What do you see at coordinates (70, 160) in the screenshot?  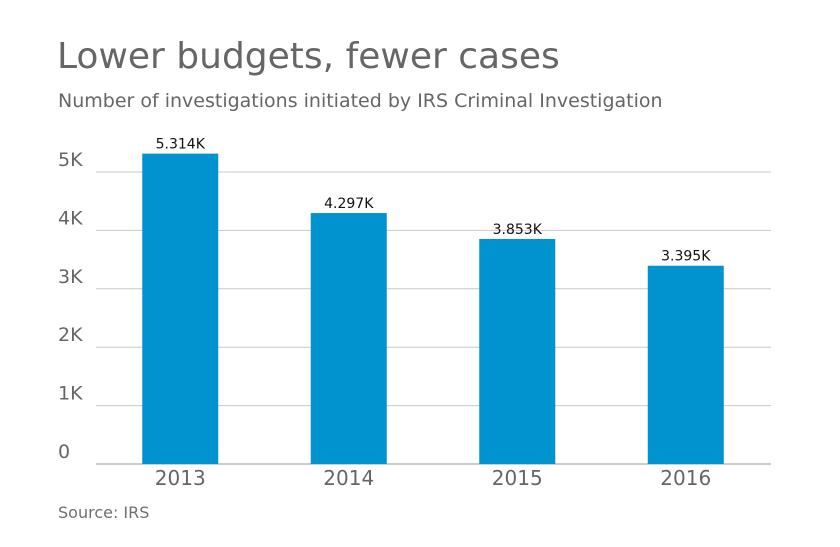 I see `y-tick-label: 5K` at bounding box center [70, 160].